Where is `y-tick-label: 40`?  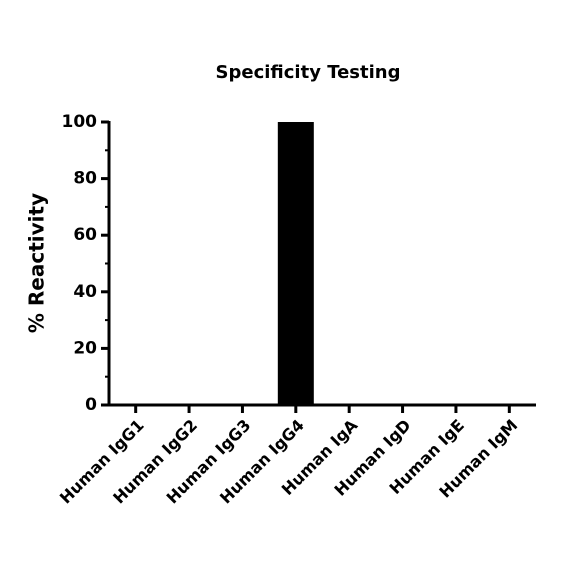
y-tick-label: 40 is located at coordinates (85, 292).